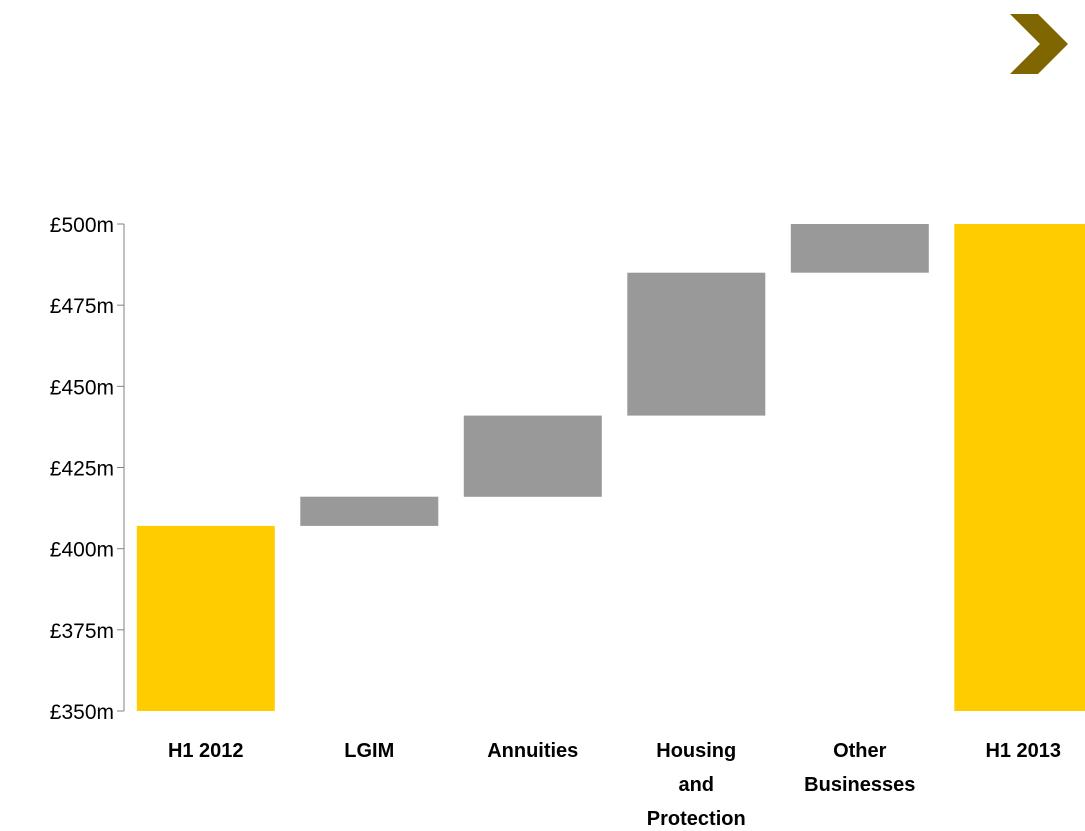 The width and height of the screenshot is (1085, 831). Describe the element at coordinates (205, 618) in the screenshot. I see `bar-h1-2012` at that location.